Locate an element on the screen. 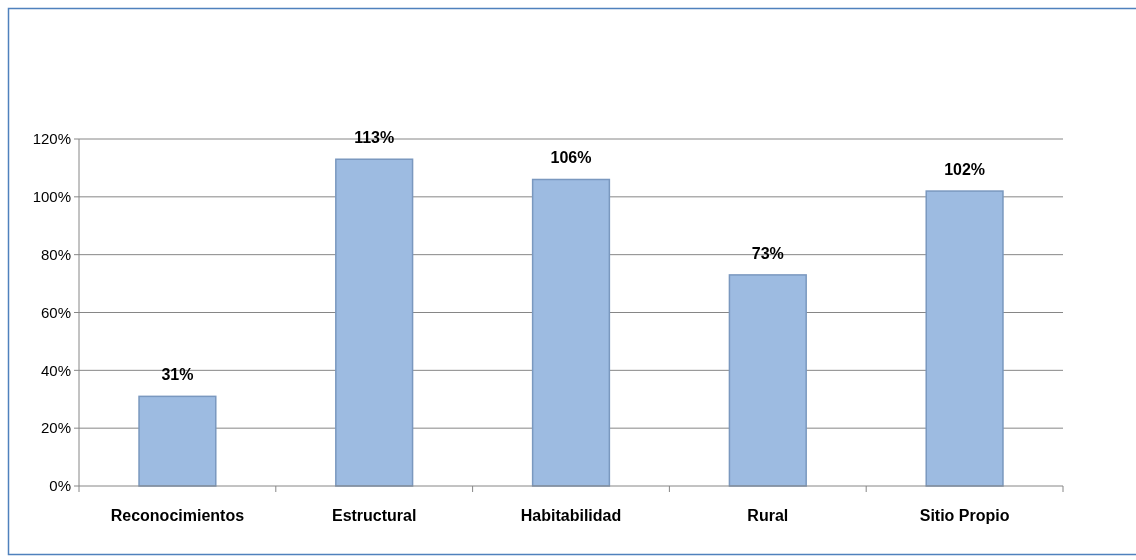  data-label: 102% is located at coordinates (965, 170).